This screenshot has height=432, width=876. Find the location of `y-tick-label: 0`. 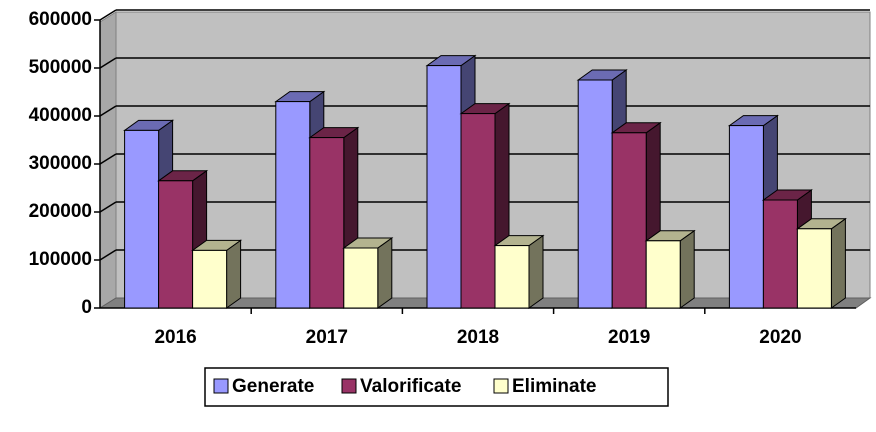

y-tick-label: 0 is located at coordinates (86, 307).